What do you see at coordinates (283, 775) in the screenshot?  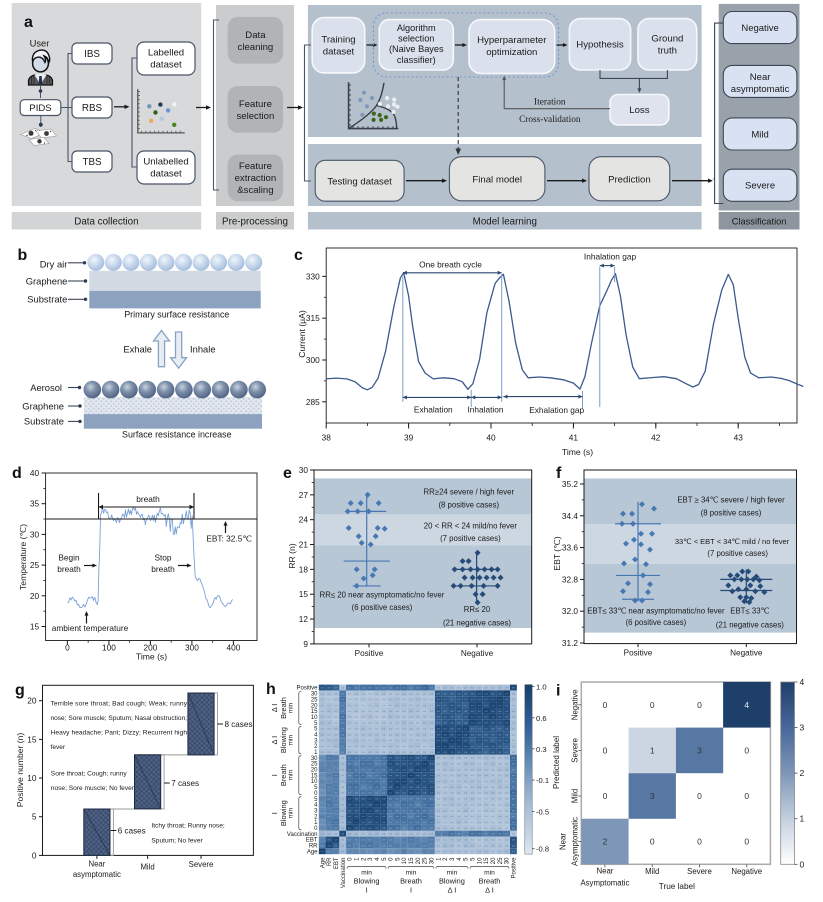 I see `svg-text: Breath` at bounding box center [283, 775].